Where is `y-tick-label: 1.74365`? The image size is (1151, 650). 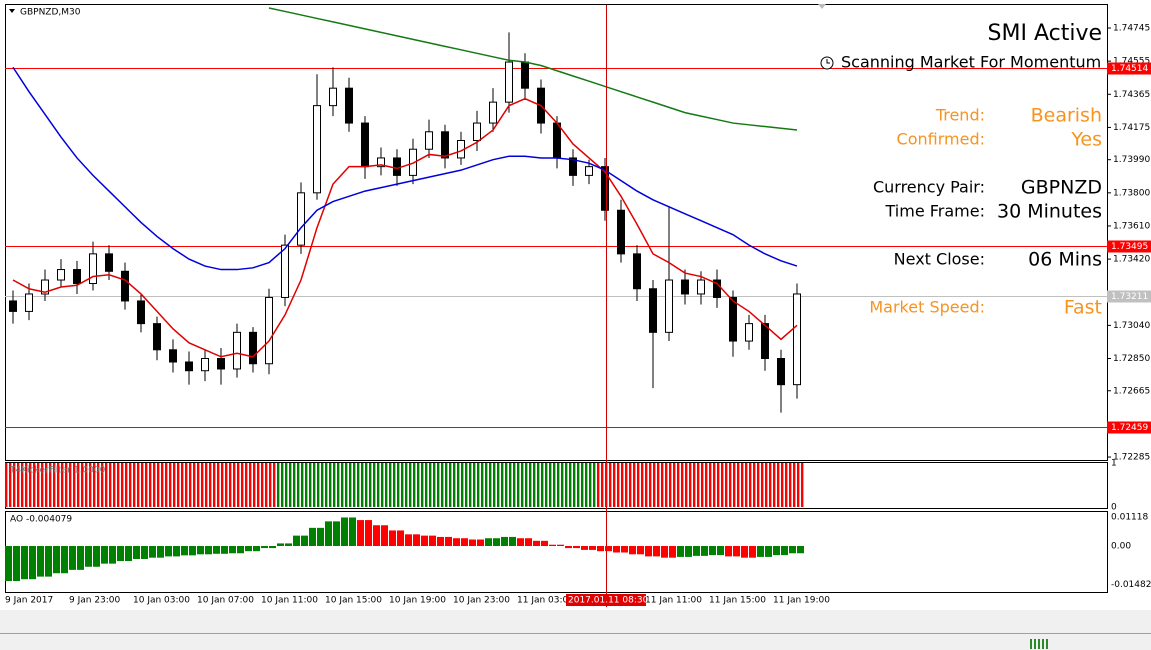 y-tick-label: 1.74365 is located at coordinates (1131, 95).